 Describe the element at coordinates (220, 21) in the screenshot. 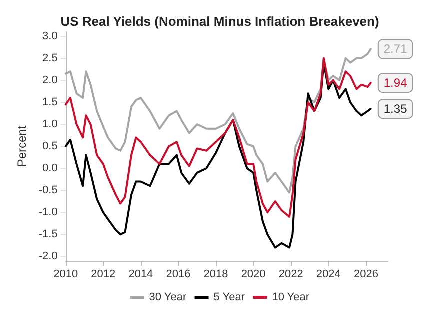

I see `chart-title: US Real Yields (Nominal Minus Inflation Breakeven)` at that location.